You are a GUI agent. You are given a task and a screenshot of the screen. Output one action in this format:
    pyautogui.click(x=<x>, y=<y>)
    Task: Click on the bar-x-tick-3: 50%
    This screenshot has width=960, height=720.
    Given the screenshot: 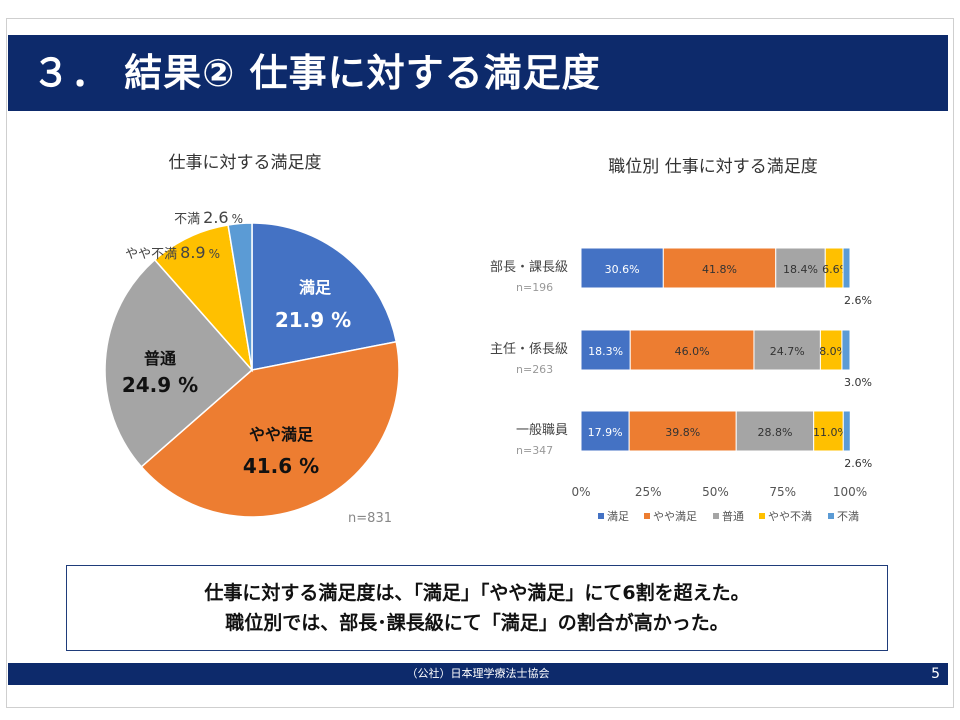 What is the action you would take?
    pyautogui.click(x=715, y=492)
    